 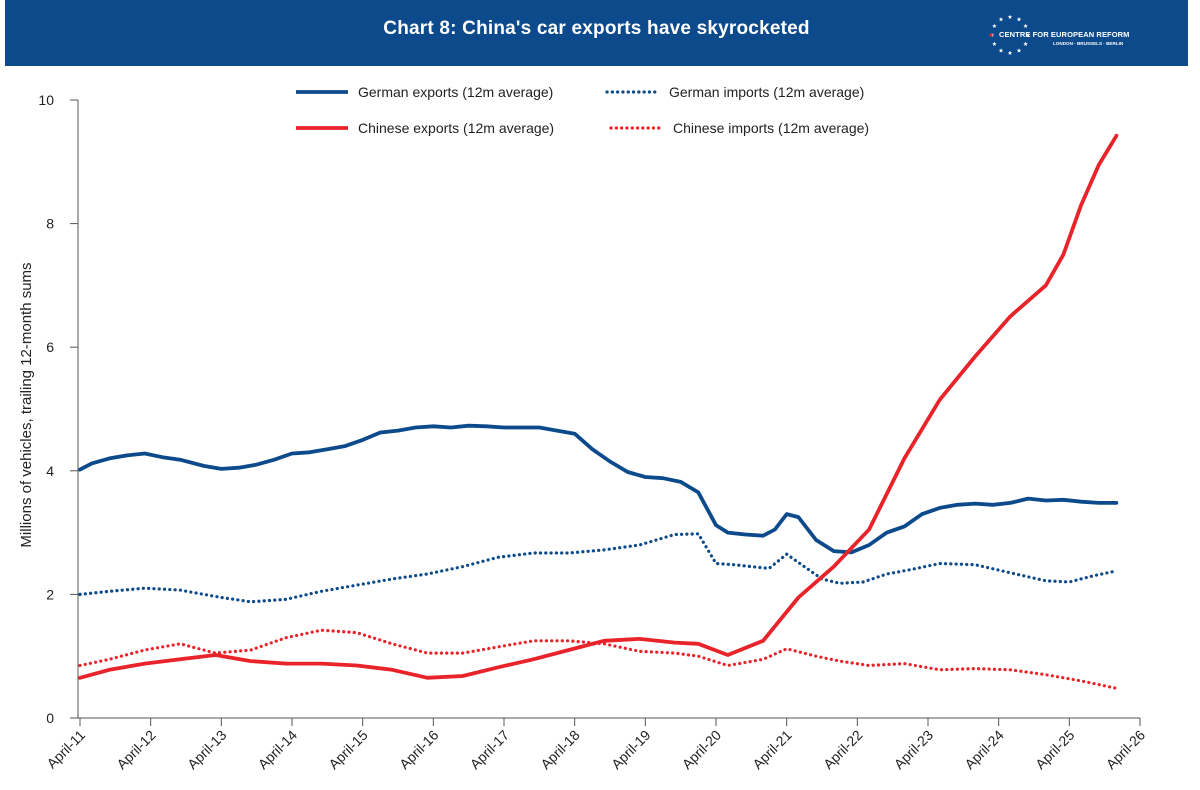 I want to click on y-tick-label: 0, so click(x=50, y=718).